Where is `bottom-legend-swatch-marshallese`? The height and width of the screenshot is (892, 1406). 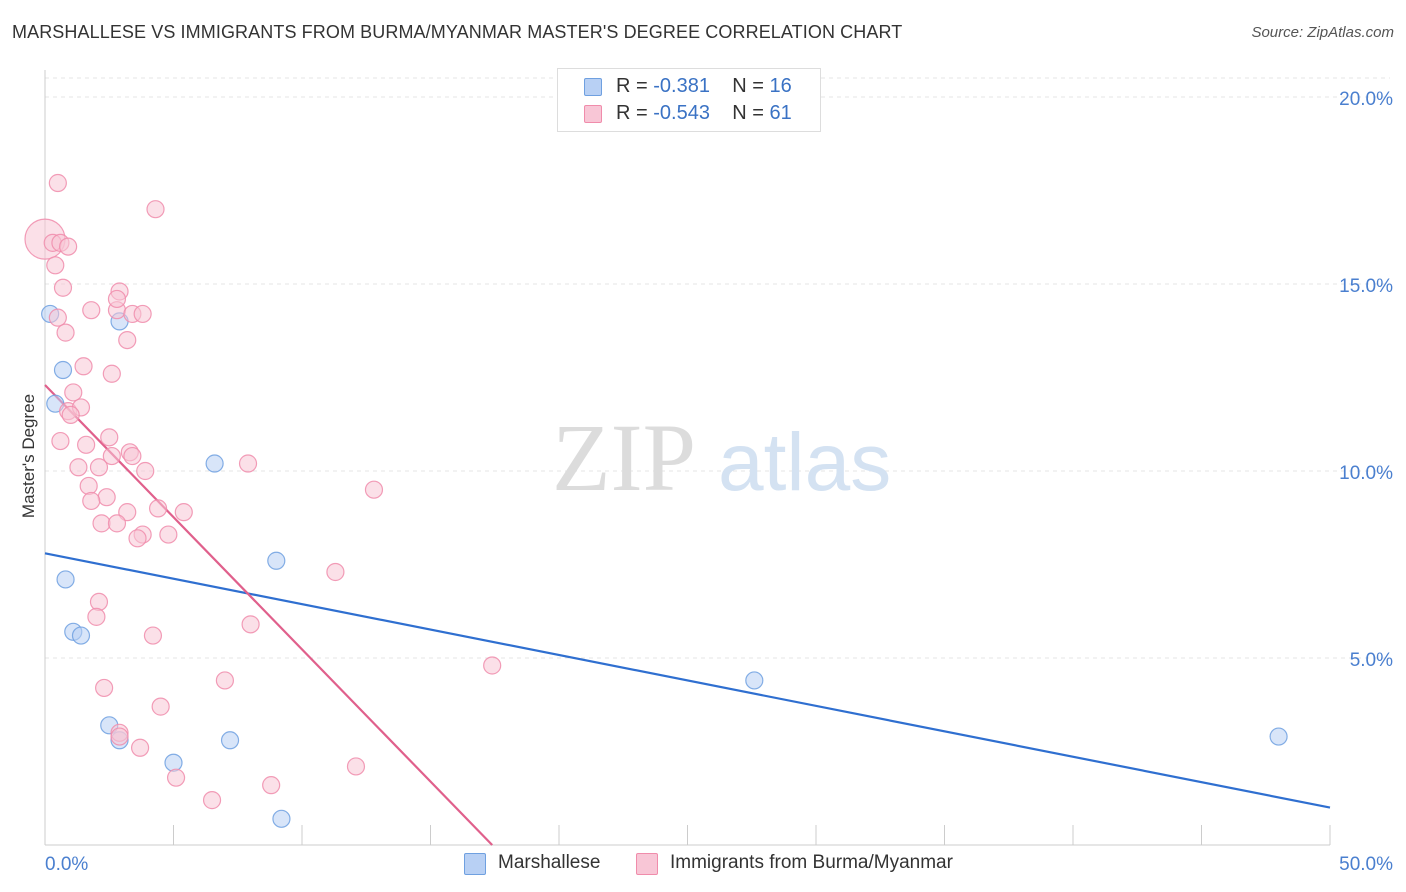
bottom-legend-swatch-marshallese is located at coordinates (475, 864).